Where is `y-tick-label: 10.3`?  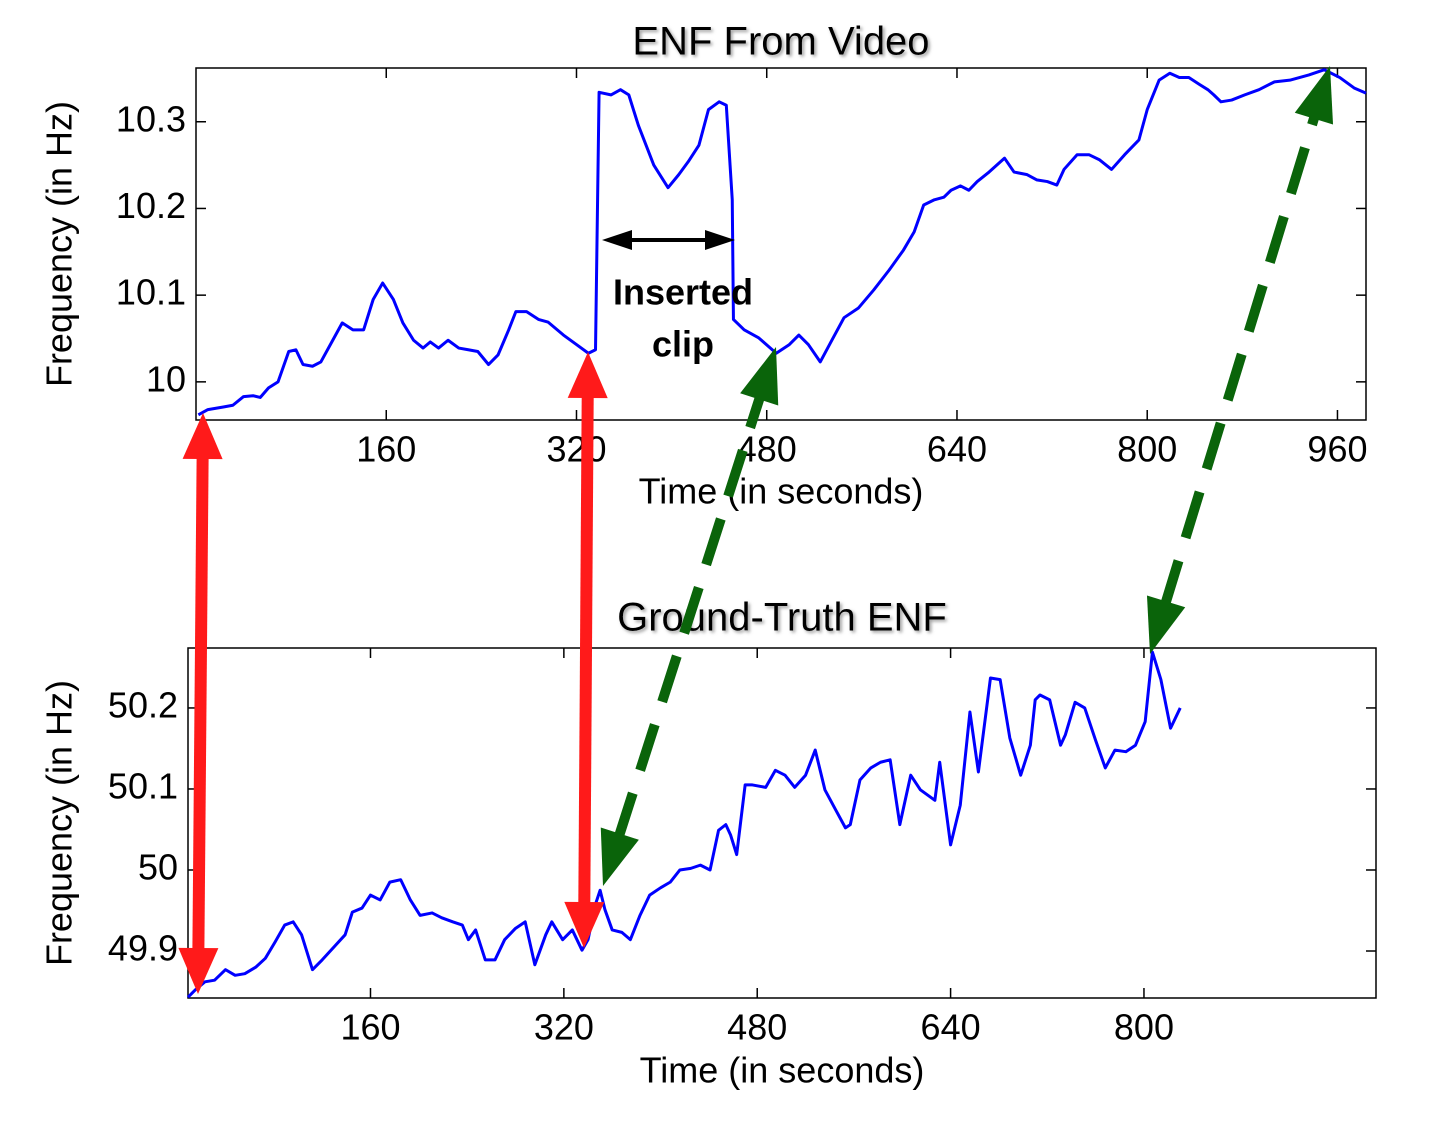 y-tick-label: 10.3 is located at coordinates (151, 118).